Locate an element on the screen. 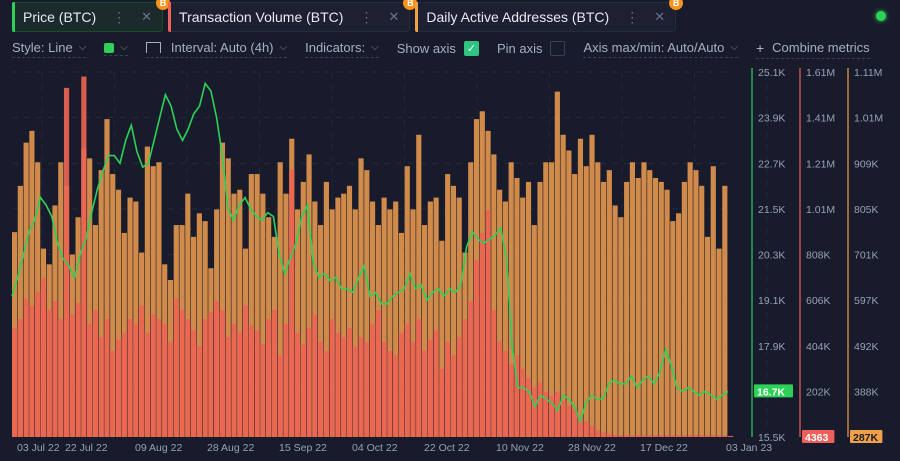  tab-transaction-volume: Transaction Volume (BTC) ⋮ ✕ B is located at coordinates (293, 16).